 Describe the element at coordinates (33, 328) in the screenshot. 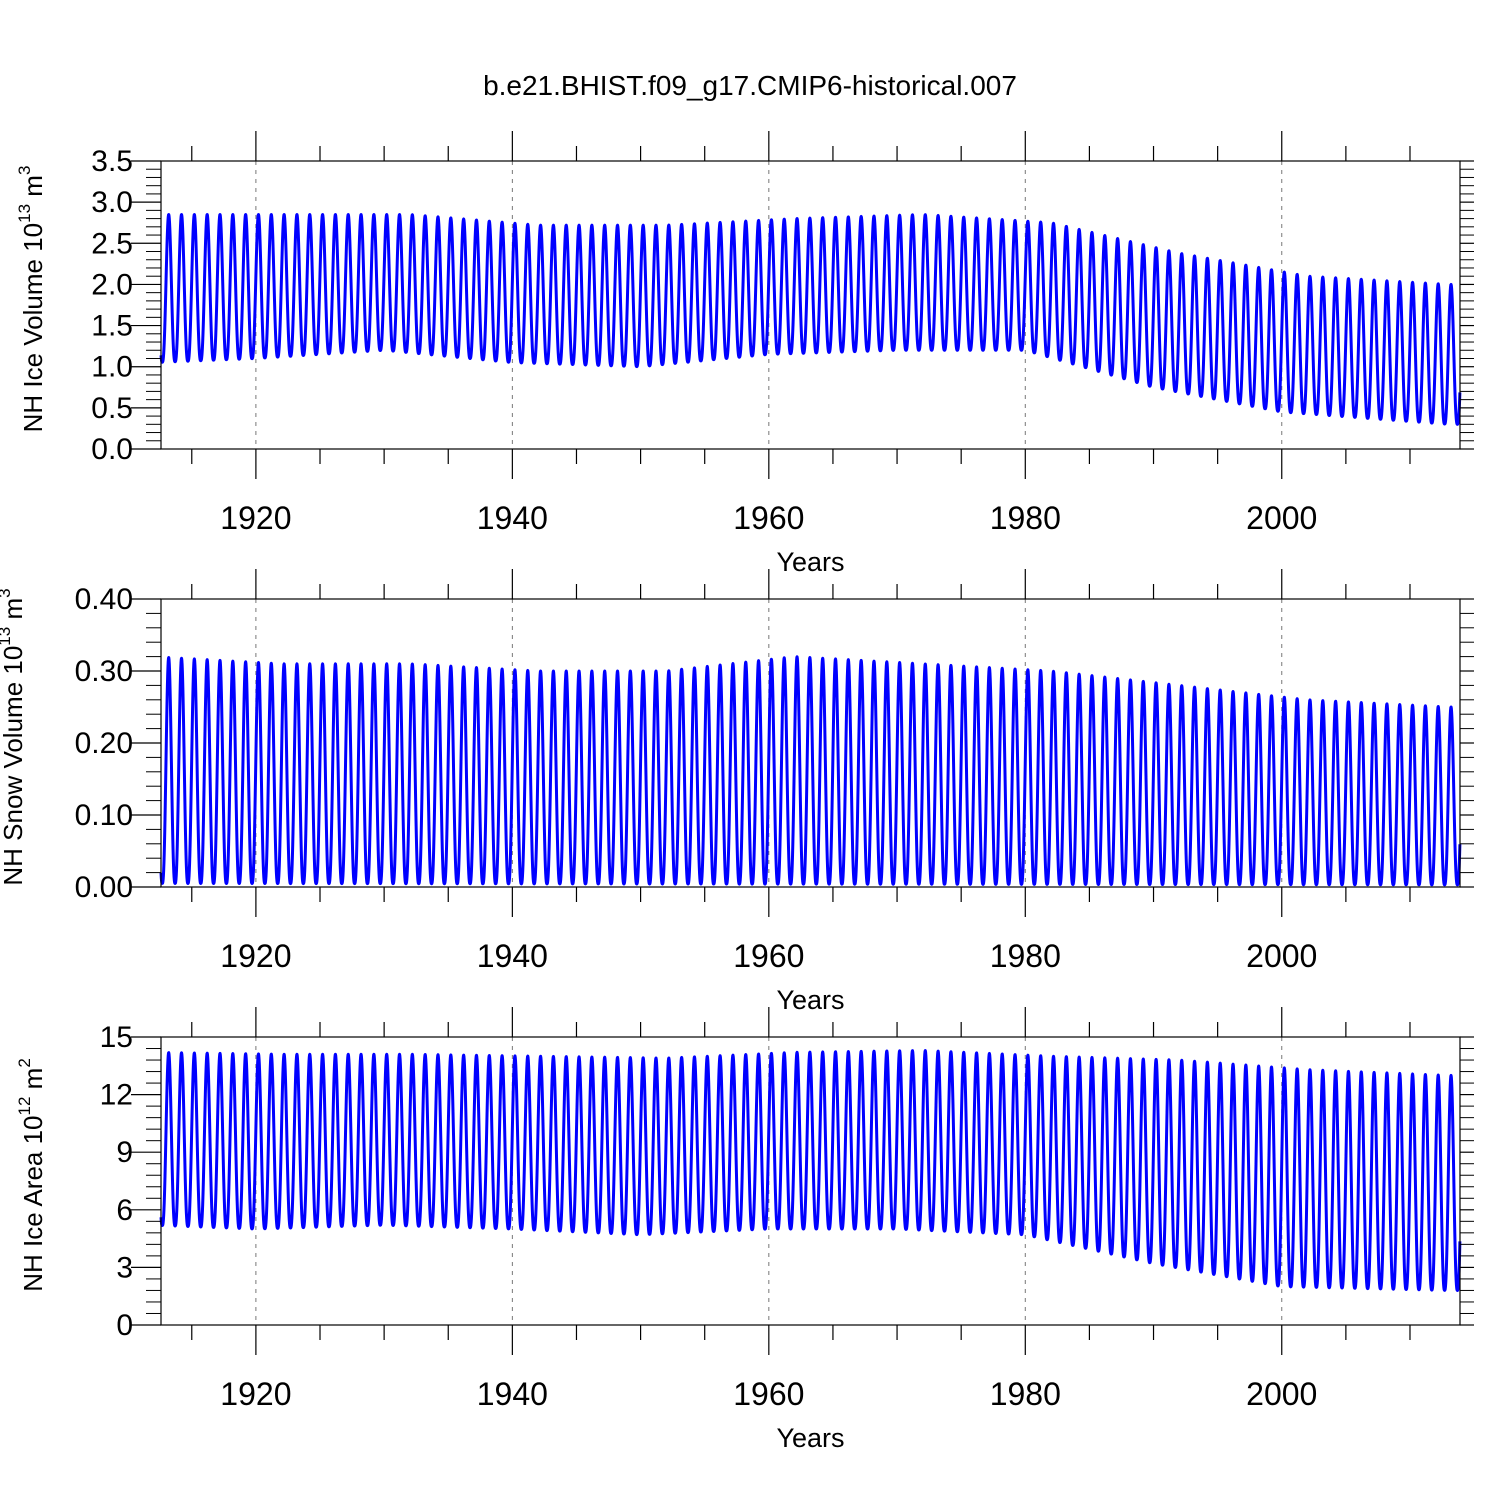

I see `y-axis-label-part: NH Ice Volume 10` at that location.